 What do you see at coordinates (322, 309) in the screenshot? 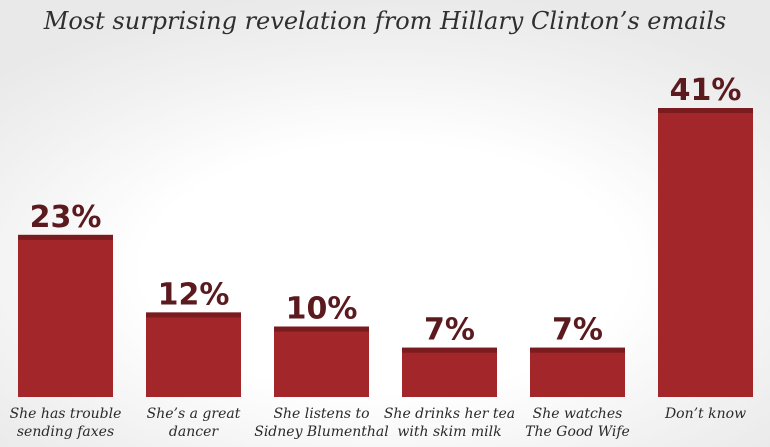
I see `value-label-3: 10%` at bounding box center [322, 309].